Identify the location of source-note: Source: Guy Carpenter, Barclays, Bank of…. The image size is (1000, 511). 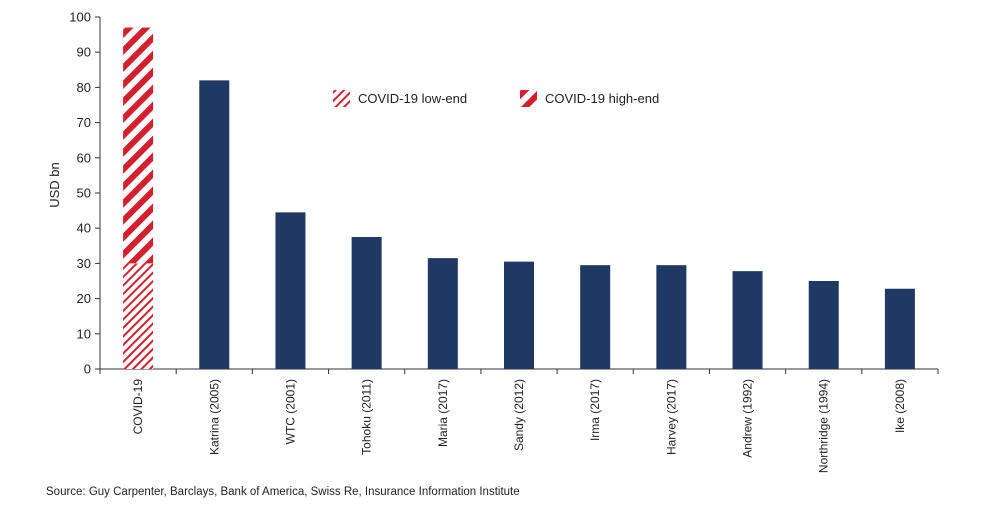
(283, 492).